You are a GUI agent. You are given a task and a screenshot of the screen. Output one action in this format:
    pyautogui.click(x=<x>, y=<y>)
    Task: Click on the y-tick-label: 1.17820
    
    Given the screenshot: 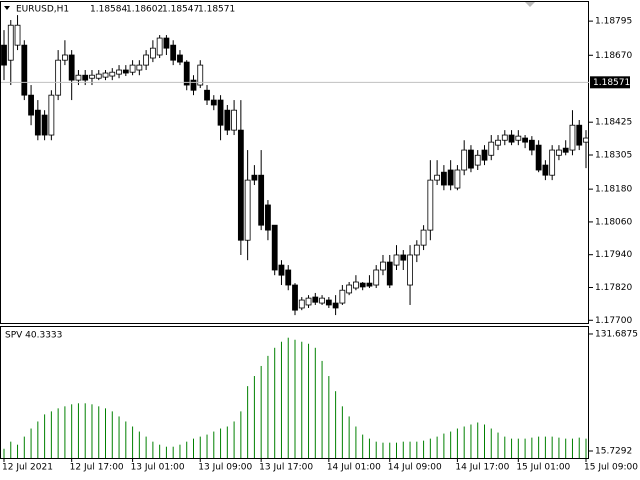 What is the action you would take?
    pyautogui.click(x=613, y=288)
    